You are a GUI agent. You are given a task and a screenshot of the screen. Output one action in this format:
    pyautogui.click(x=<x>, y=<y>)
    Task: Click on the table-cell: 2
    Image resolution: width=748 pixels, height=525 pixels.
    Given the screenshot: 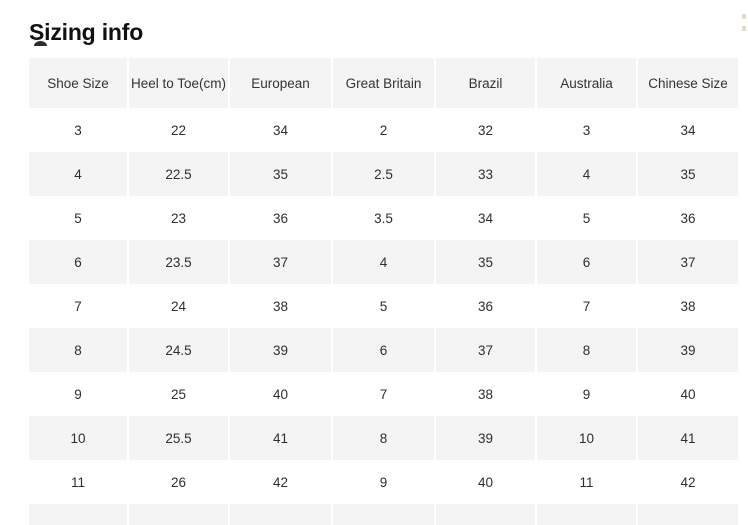 What is the action you would take?
    pyautogui.click(x=383, y=130)
    